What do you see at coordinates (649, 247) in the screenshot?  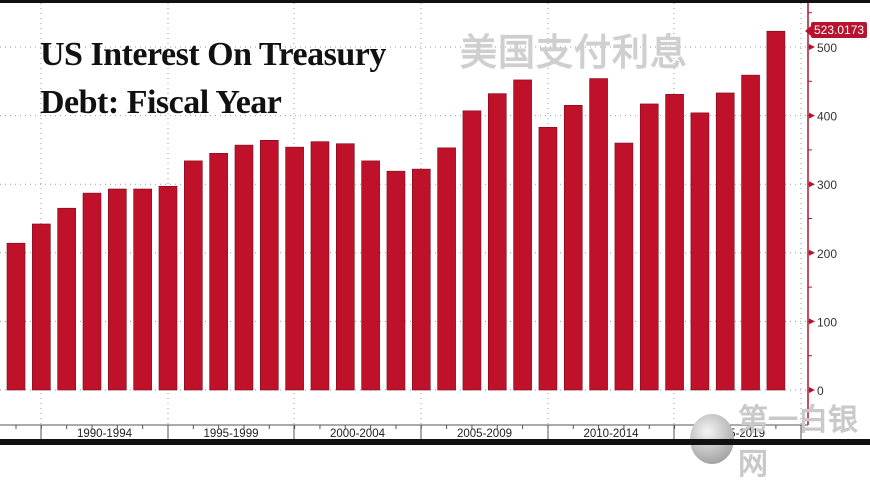 I see `bar-2014` at bounding box center [649, 247].